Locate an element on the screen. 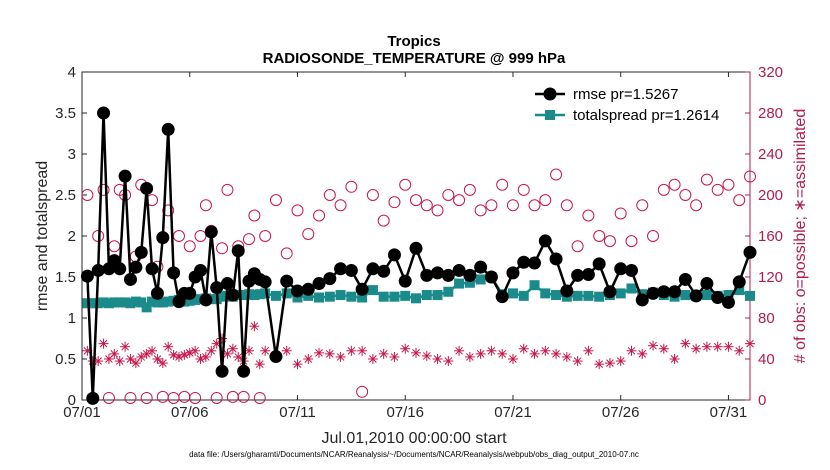 The height and width of the screenshot is (470, 830). right-y-axis-label: # of obs: o=possible; ∗=assimilated is located at coordinates (800, 236).